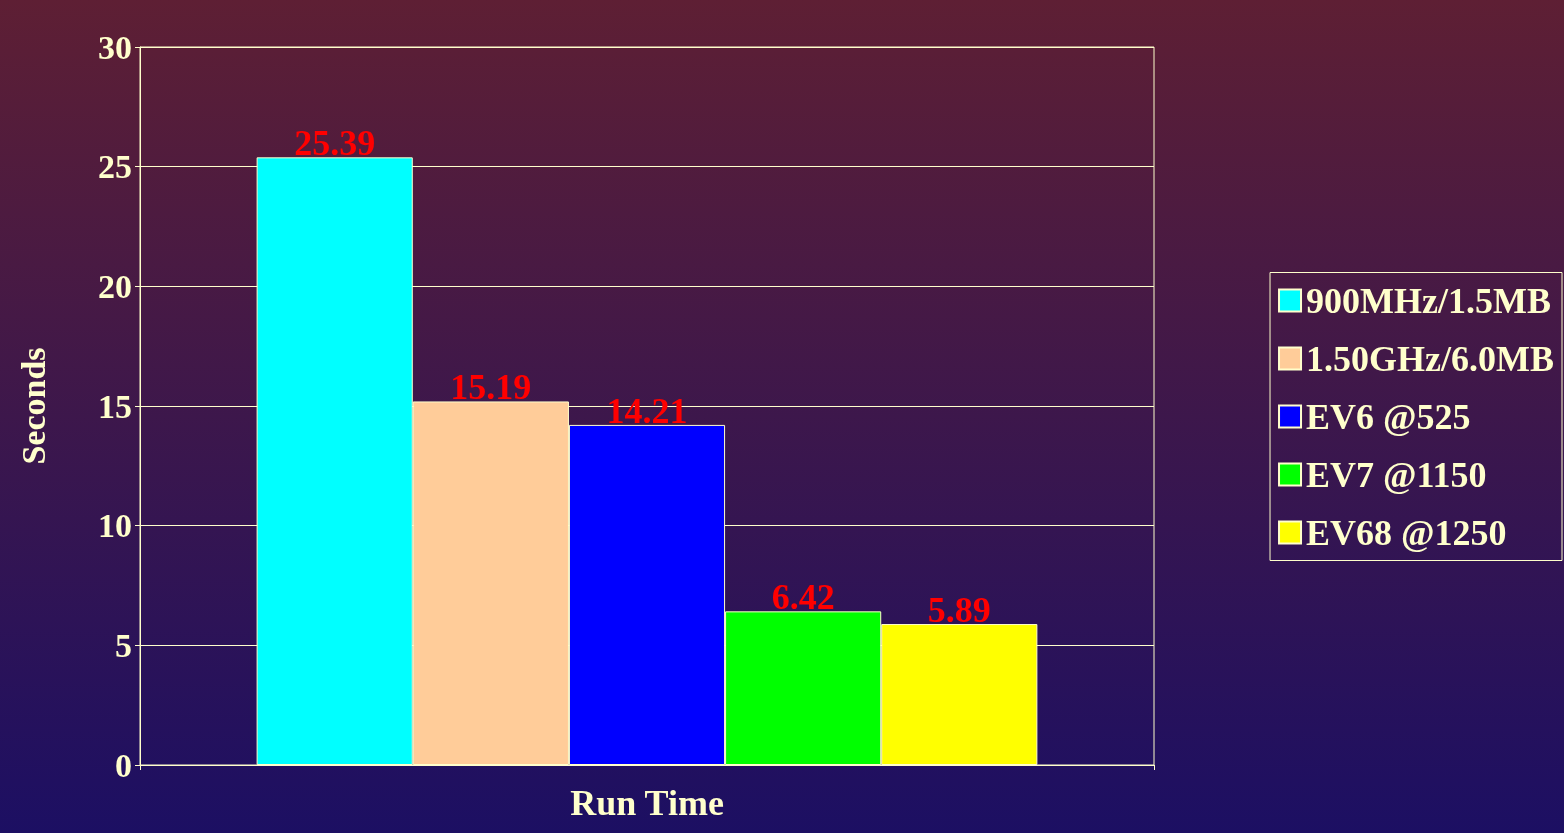 Image resolution: width=1564 pixels, height=833 pixels. I want to click on y-tick-label: 10, so click(115, 526).